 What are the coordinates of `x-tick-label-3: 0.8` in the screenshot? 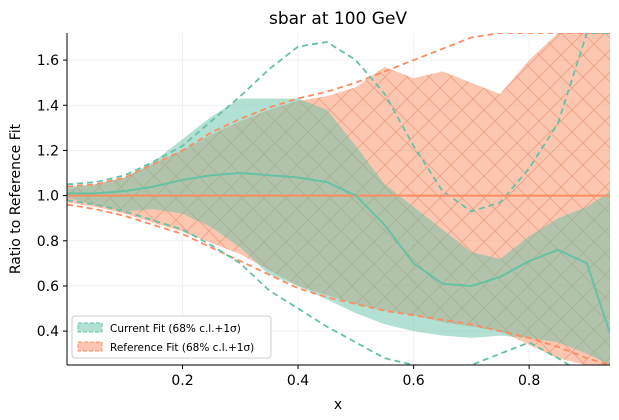 It's located at (529, 381).